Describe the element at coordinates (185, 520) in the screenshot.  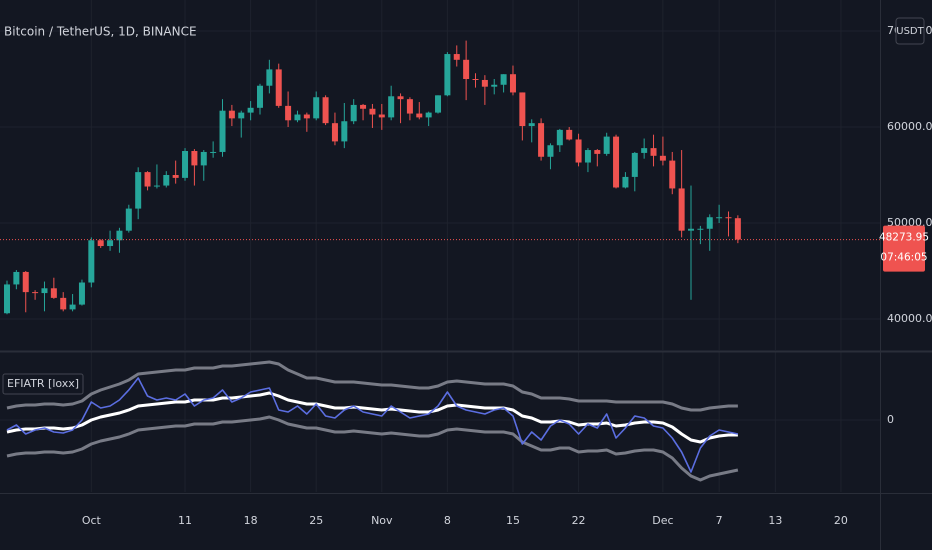
I see `x-tick-label: 11` at that location.